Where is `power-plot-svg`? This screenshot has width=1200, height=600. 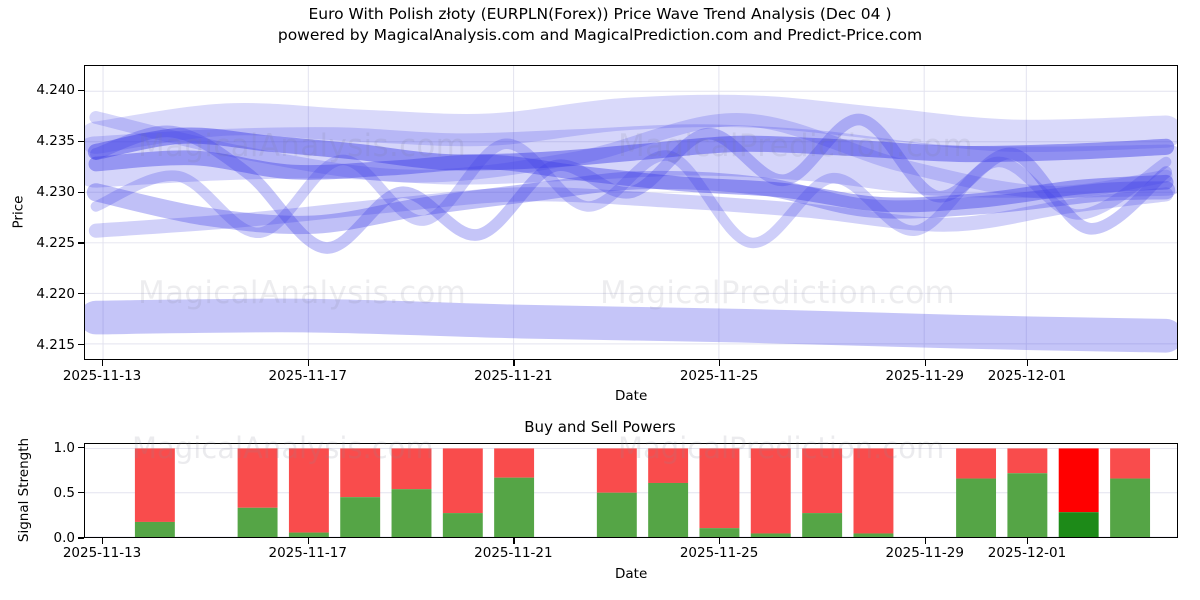 power-plot-svg is located at coordinates (631, 492).